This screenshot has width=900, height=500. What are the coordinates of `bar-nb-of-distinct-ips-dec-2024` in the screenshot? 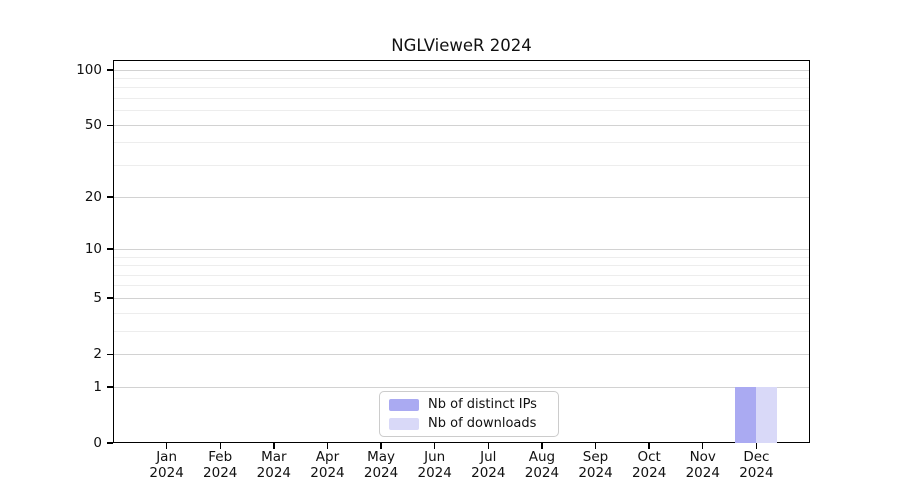 It's located at (745, 414).